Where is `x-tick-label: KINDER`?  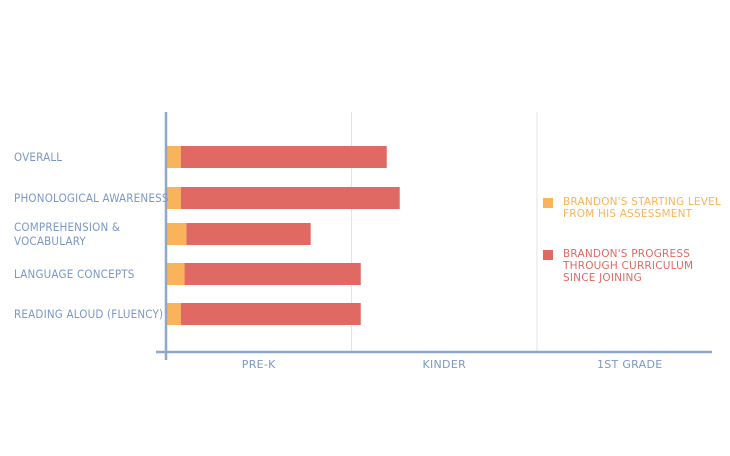
x-tick-label: KINDER is located at coordinates (444, 364).